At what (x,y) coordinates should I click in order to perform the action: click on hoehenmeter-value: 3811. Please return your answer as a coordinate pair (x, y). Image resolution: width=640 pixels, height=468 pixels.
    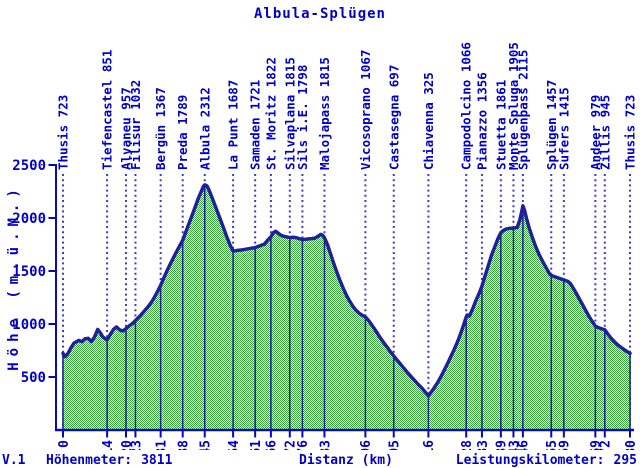
    Looking at the image, I should click on (157, 460).